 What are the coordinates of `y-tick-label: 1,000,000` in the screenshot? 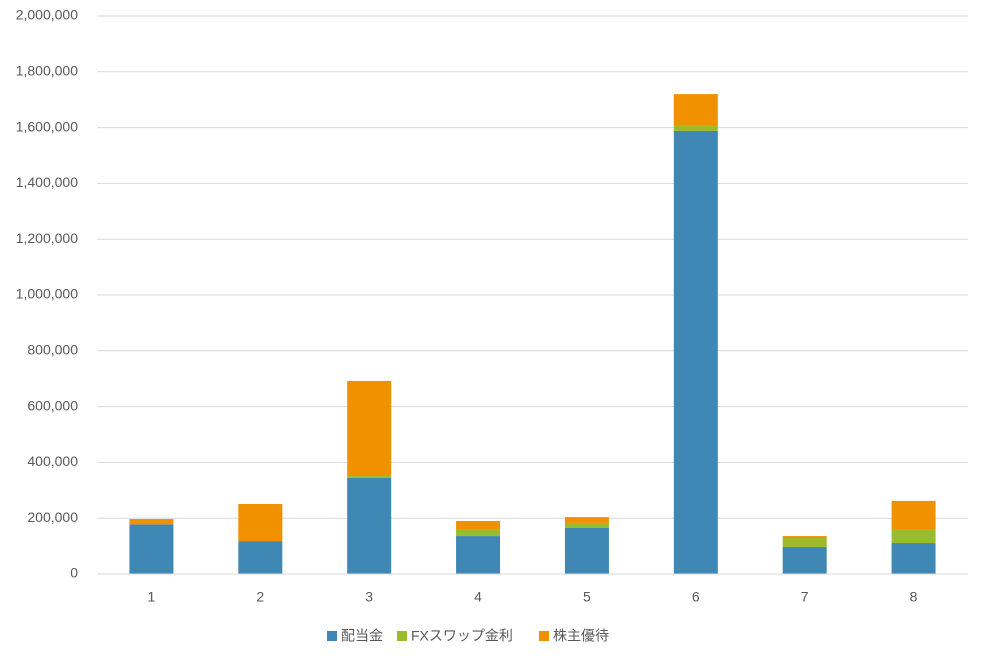 It's located at (47, 294).